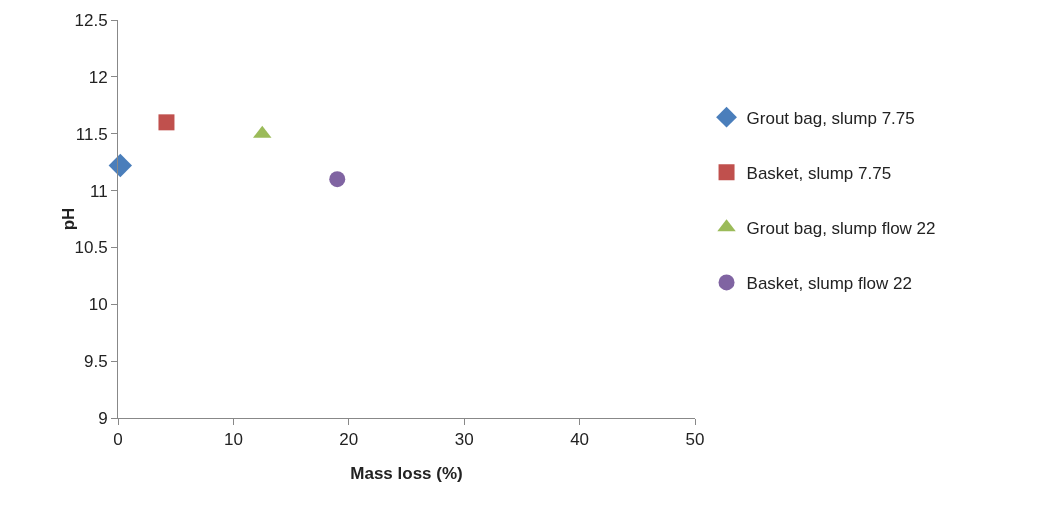  Describe the element at coordinates (233, 440) in the screenshot. I see `x-tick-label: 10` at that location.